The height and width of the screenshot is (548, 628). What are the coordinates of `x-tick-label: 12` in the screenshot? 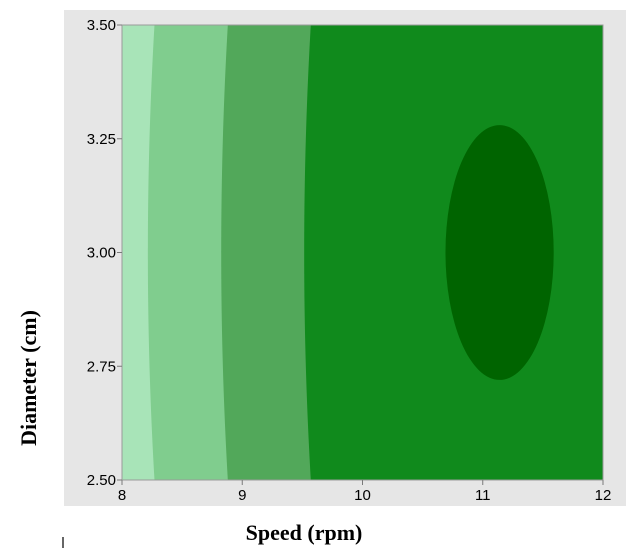 It's located at (603, 495).